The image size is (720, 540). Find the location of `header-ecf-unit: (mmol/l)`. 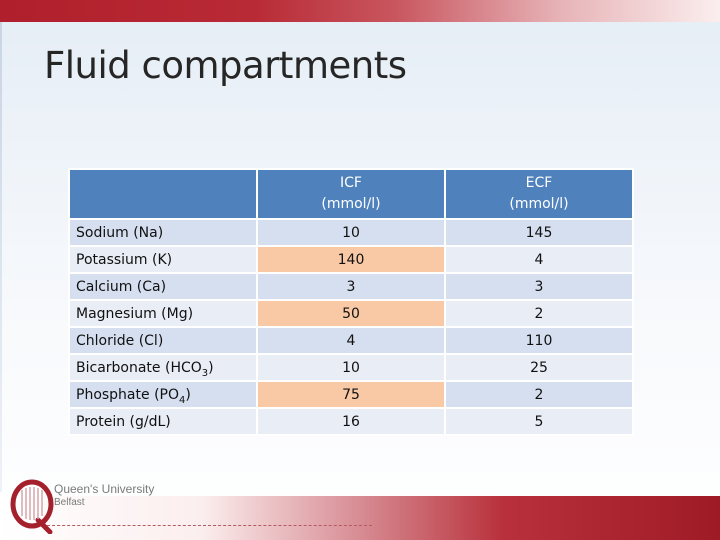

header-ecf-unit: (mmol/l) is located at coordinates (539, 204).